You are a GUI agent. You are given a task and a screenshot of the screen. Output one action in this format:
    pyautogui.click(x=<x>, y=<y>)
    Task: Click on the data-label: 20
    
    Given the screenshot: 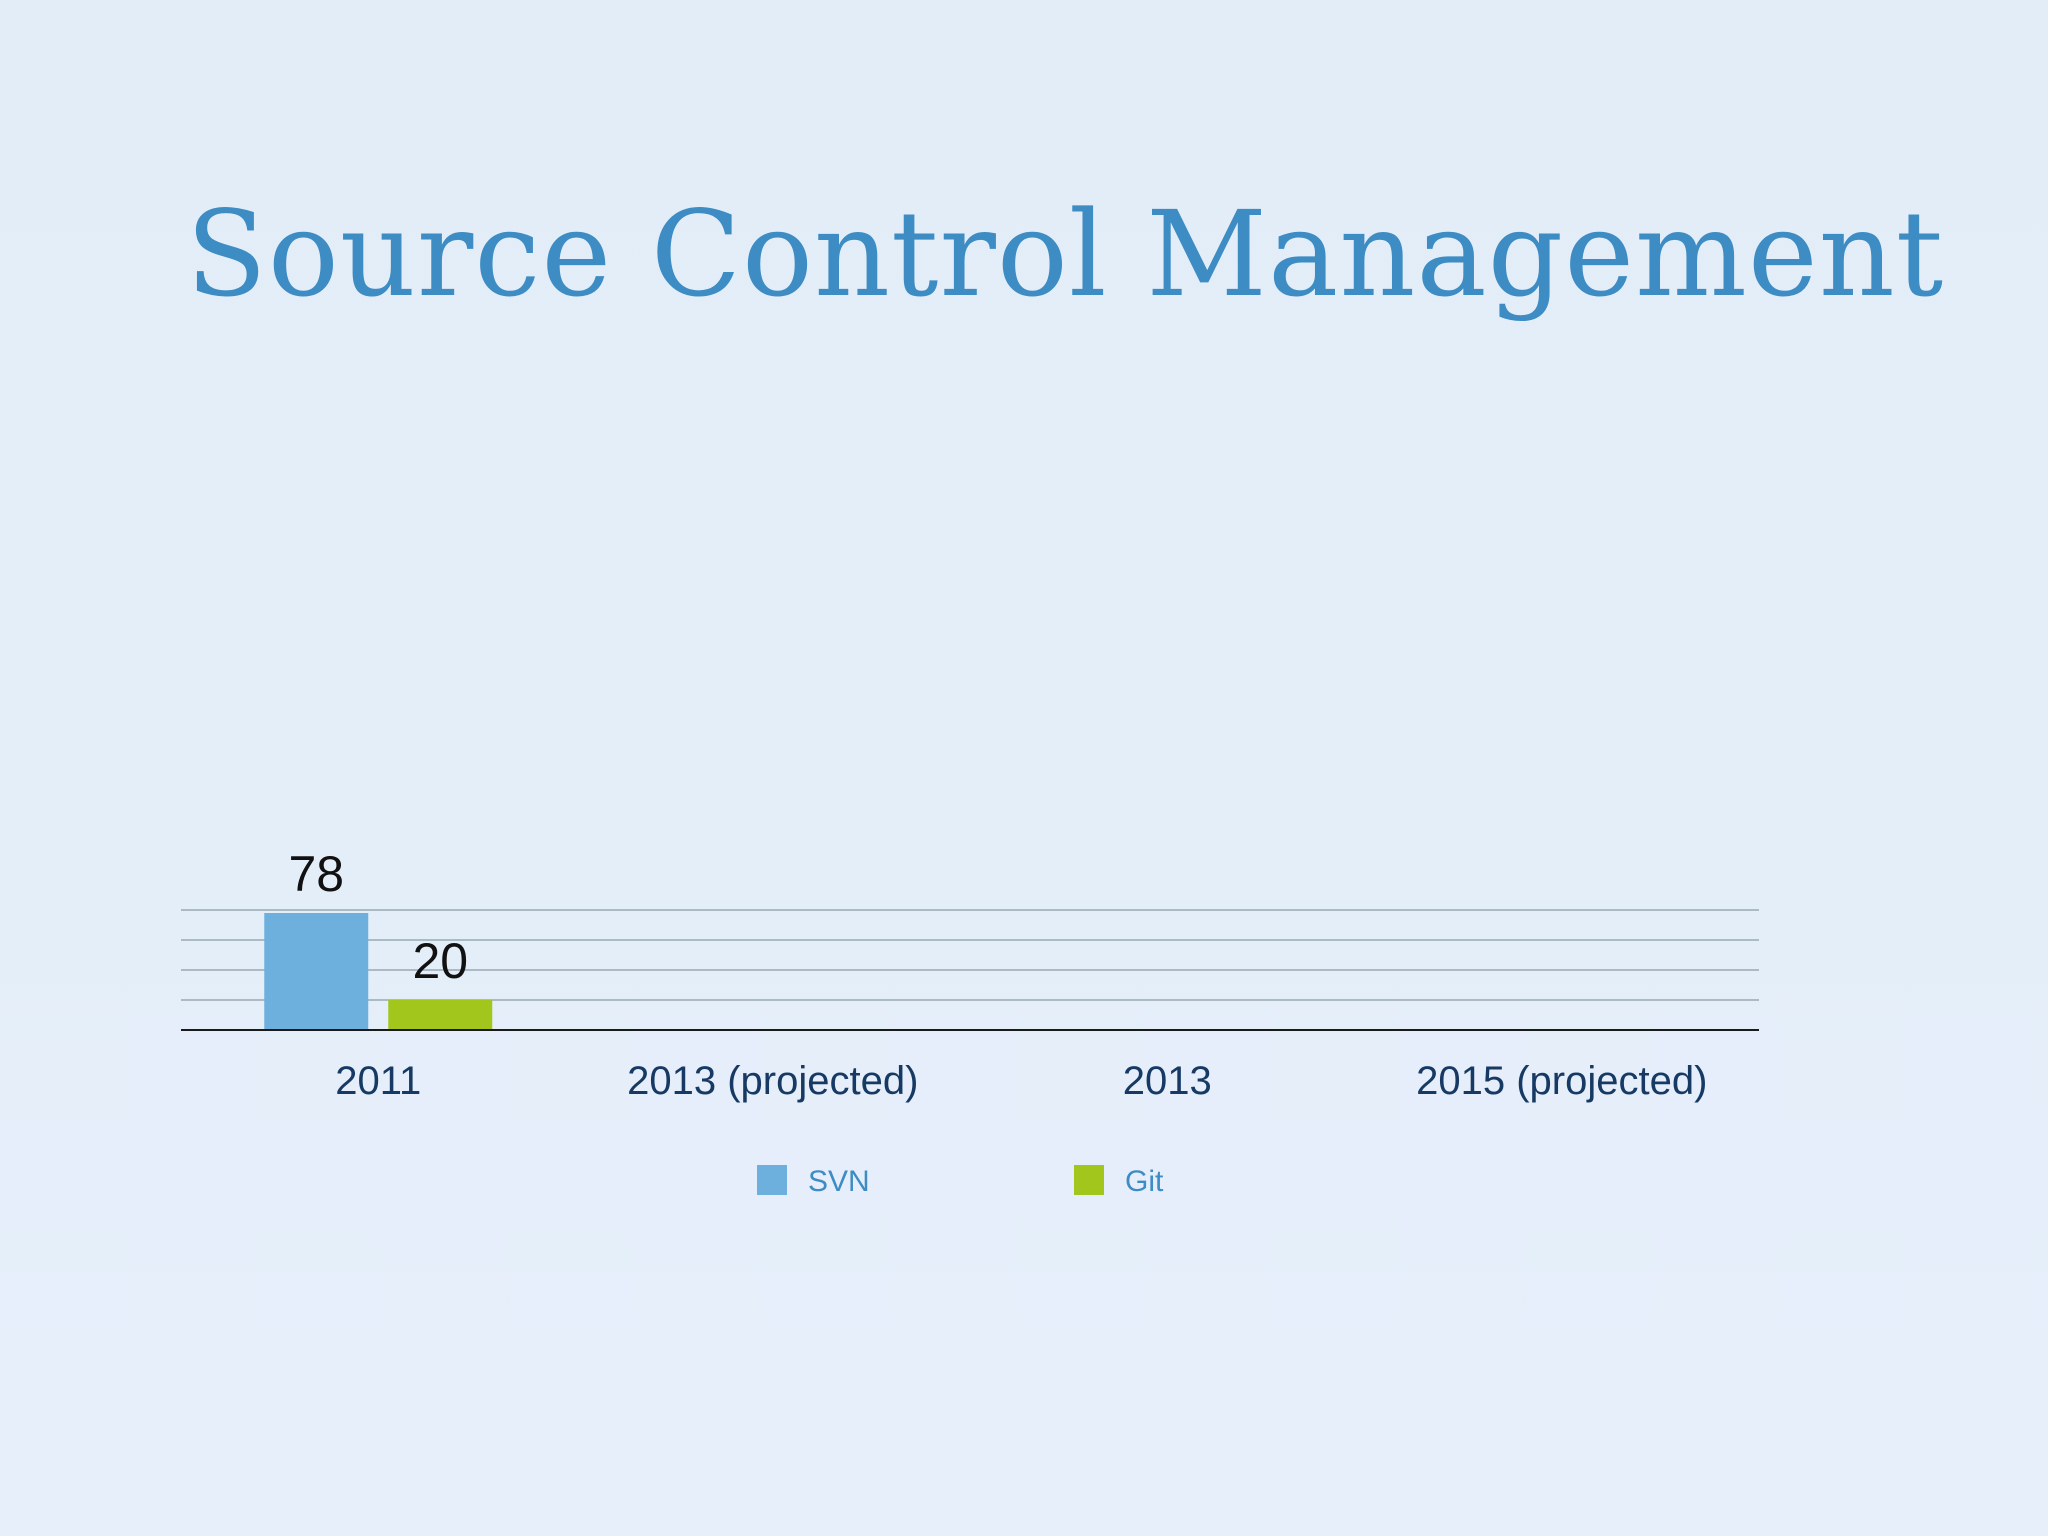 What is the action you would take?
    pyautogui.click(x=440, y=961)
    